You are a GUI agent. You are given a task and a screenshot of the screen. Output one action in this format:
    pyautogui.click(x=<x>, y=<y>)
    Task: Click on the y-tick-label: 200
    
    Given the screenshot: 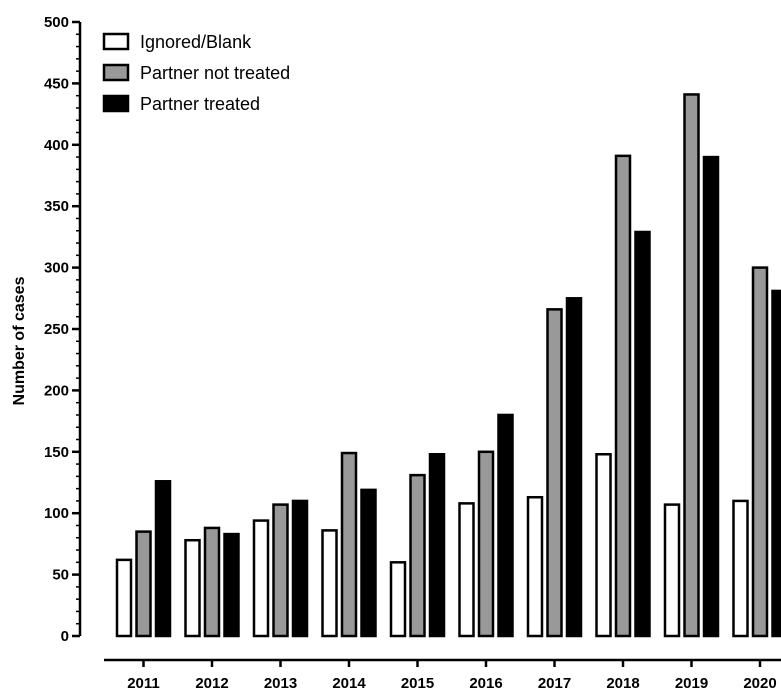 What is the action you would take?
    pyautogui.click(x=56, y=390)
    